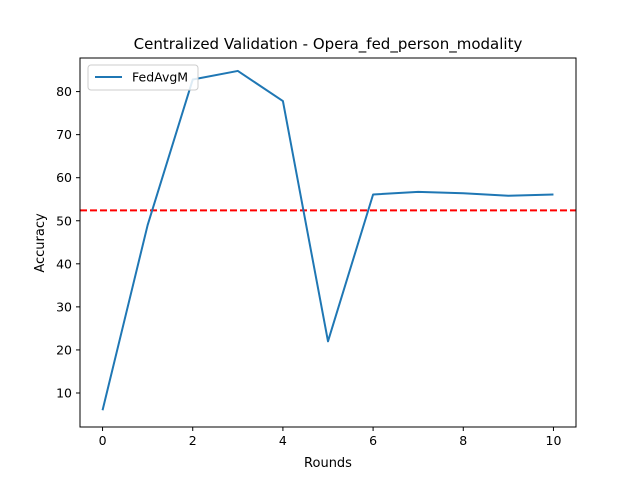 This screenshot has height=480, width=640. Describe the element at coordinates (64, 392) in the screenshot. I see `y-tick-label: 10` at that location.